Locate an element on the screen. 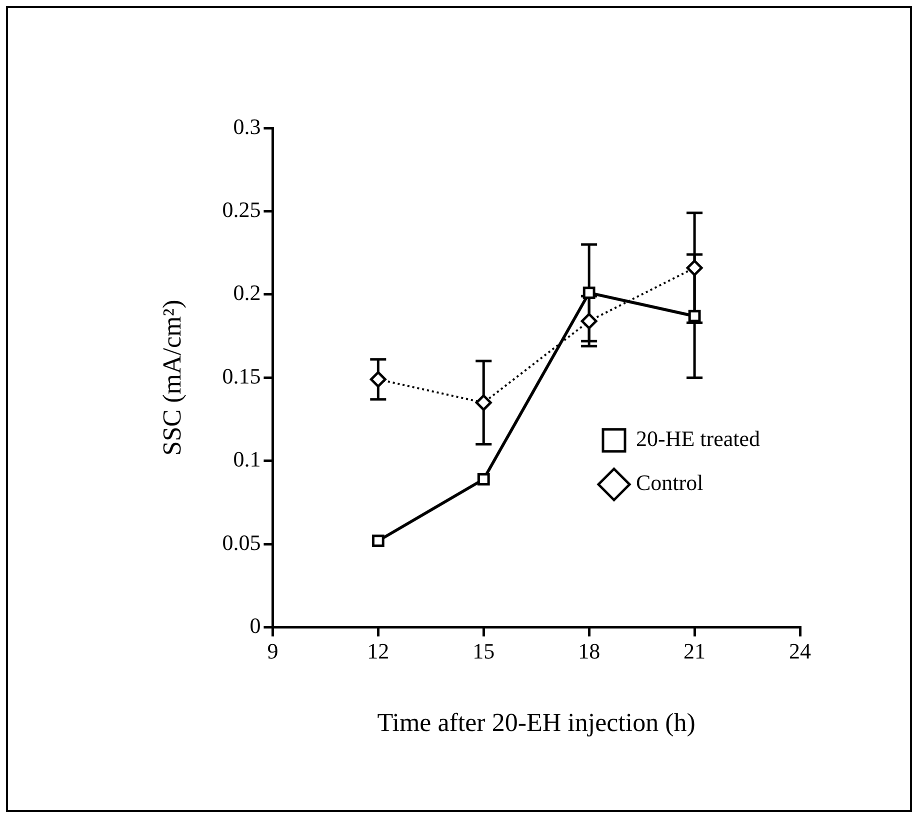 This screenshot has height=822, width=922. y-tick-label: 0.15 is located at coordinates (241, 375).